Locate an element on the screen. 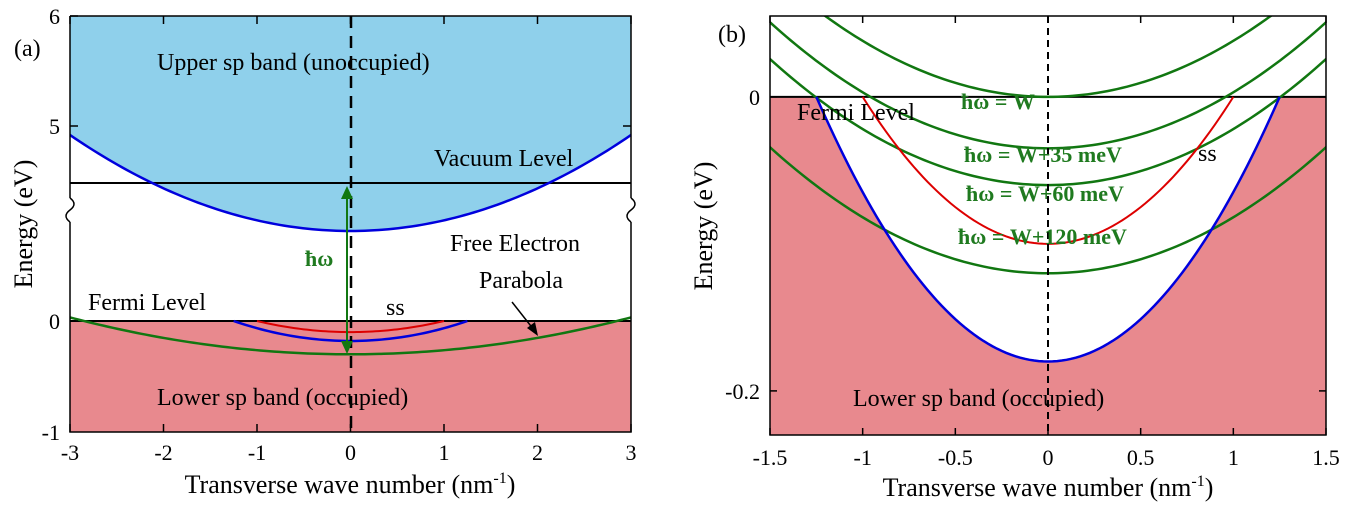  axis-break-right is located at coordinates (631, 210).